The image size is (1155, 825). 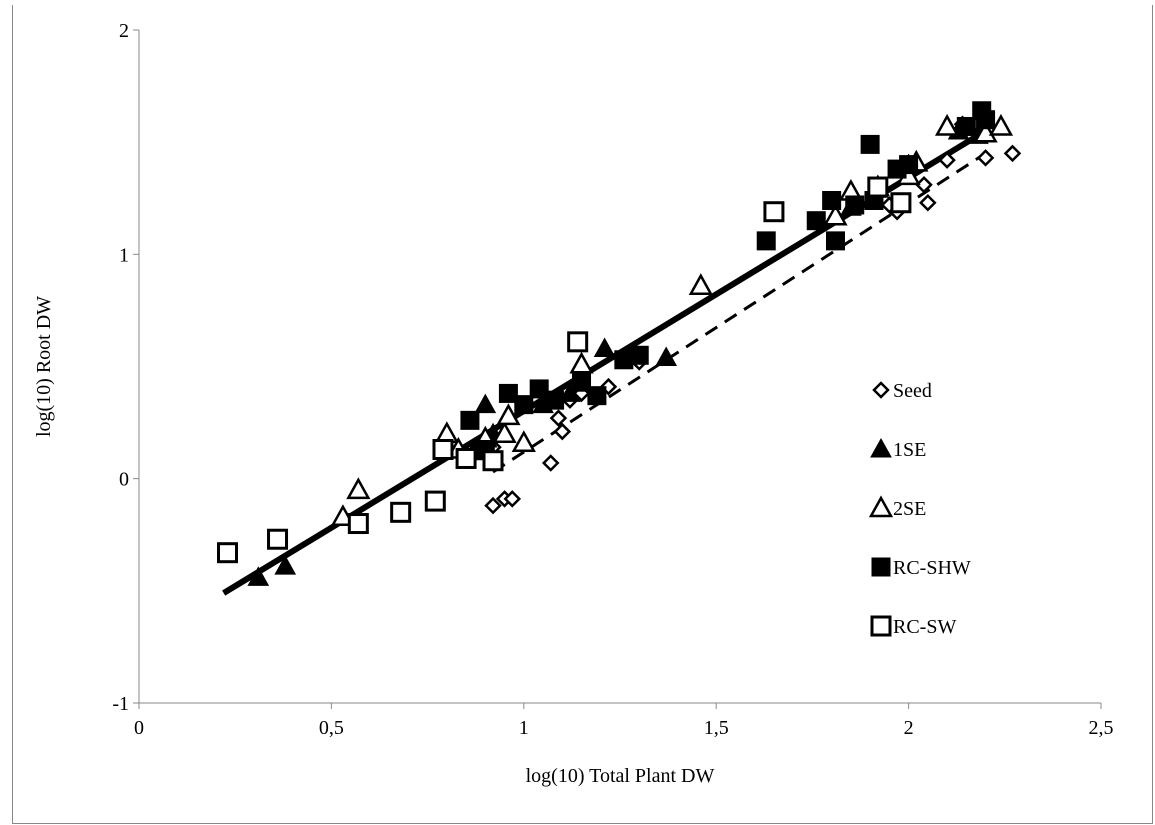 What do you see at coordinates (120, 704) in the screenshot?
I see `y-tick-label: -1` at bounding box center [120, 704].